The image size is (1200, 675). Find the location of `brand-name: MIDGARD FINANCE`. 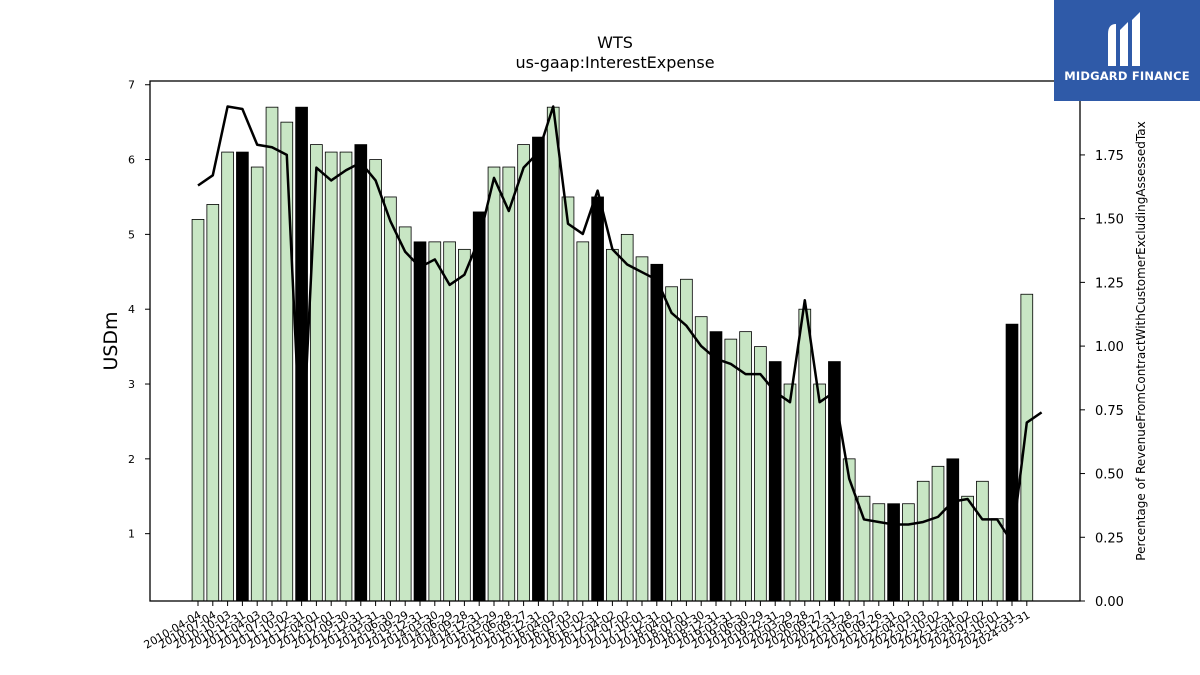

brand-name: MIDGARD FINANCE is located at coordinates (1127, 76).